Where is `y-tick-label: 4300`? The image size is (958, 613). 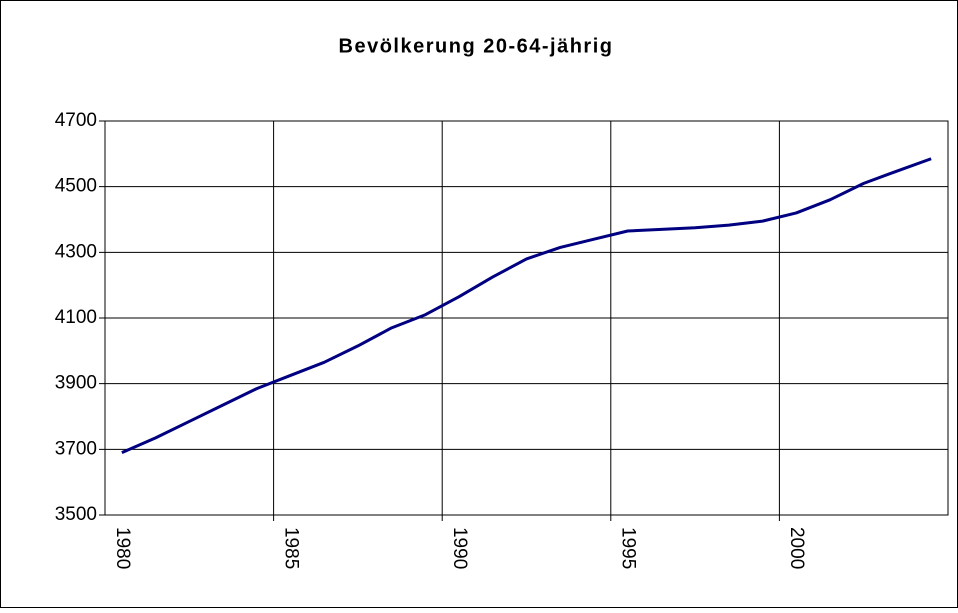 y-tick-label: 4300 is located at coordinates (76, 251).